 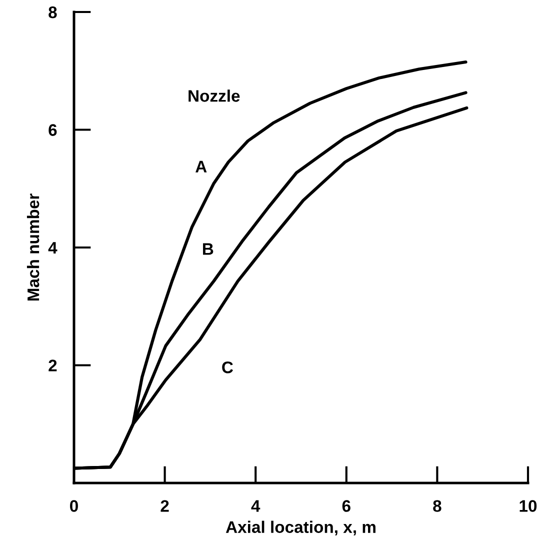 What do you see at coordinates (52, 12) in the screenshot?
I see `y-tick-label: 8` at bounding box center [52, 12].